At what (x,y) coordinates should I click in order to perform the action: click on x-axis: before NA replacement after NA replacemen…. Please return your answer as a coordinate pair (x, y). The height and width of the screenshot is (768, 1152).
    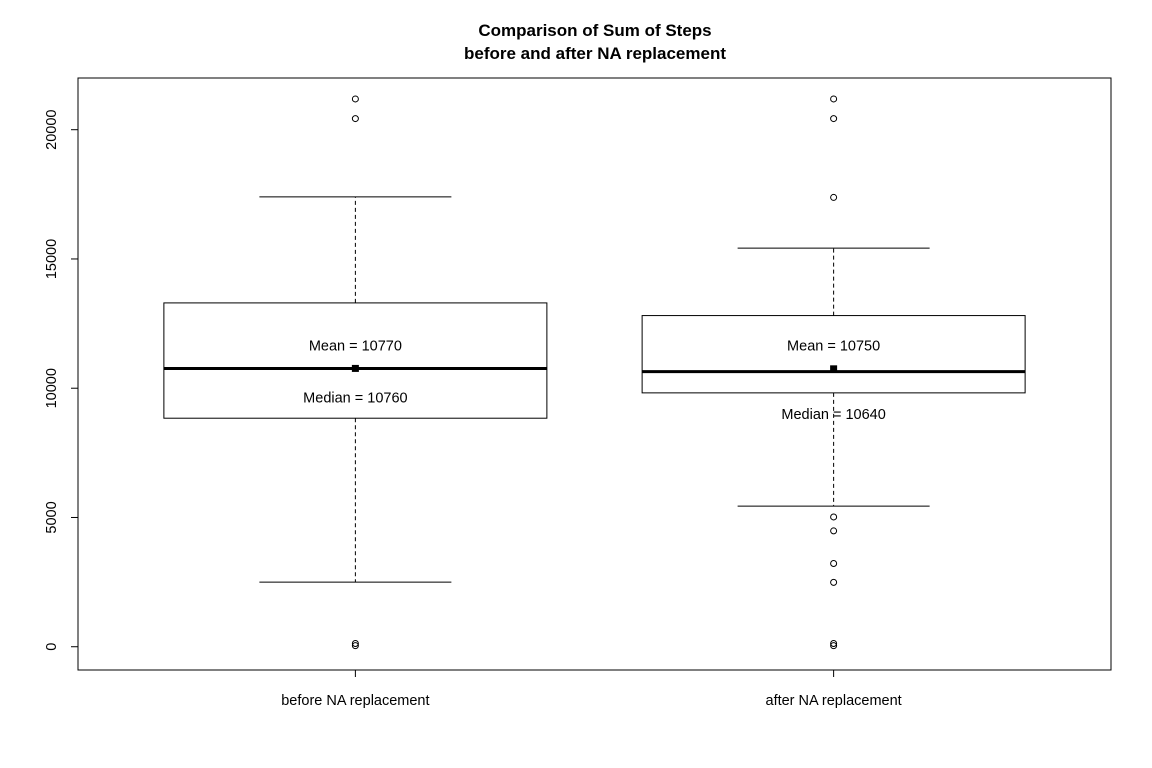
    Looking at the image, I should click on (591, 689).